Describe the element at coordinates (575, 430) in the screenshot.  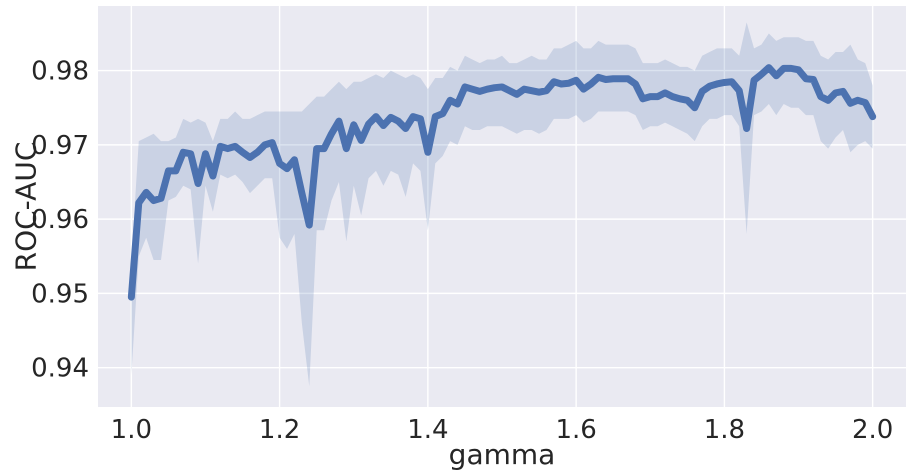
I see `x-tick-label: 1.6` at that location.